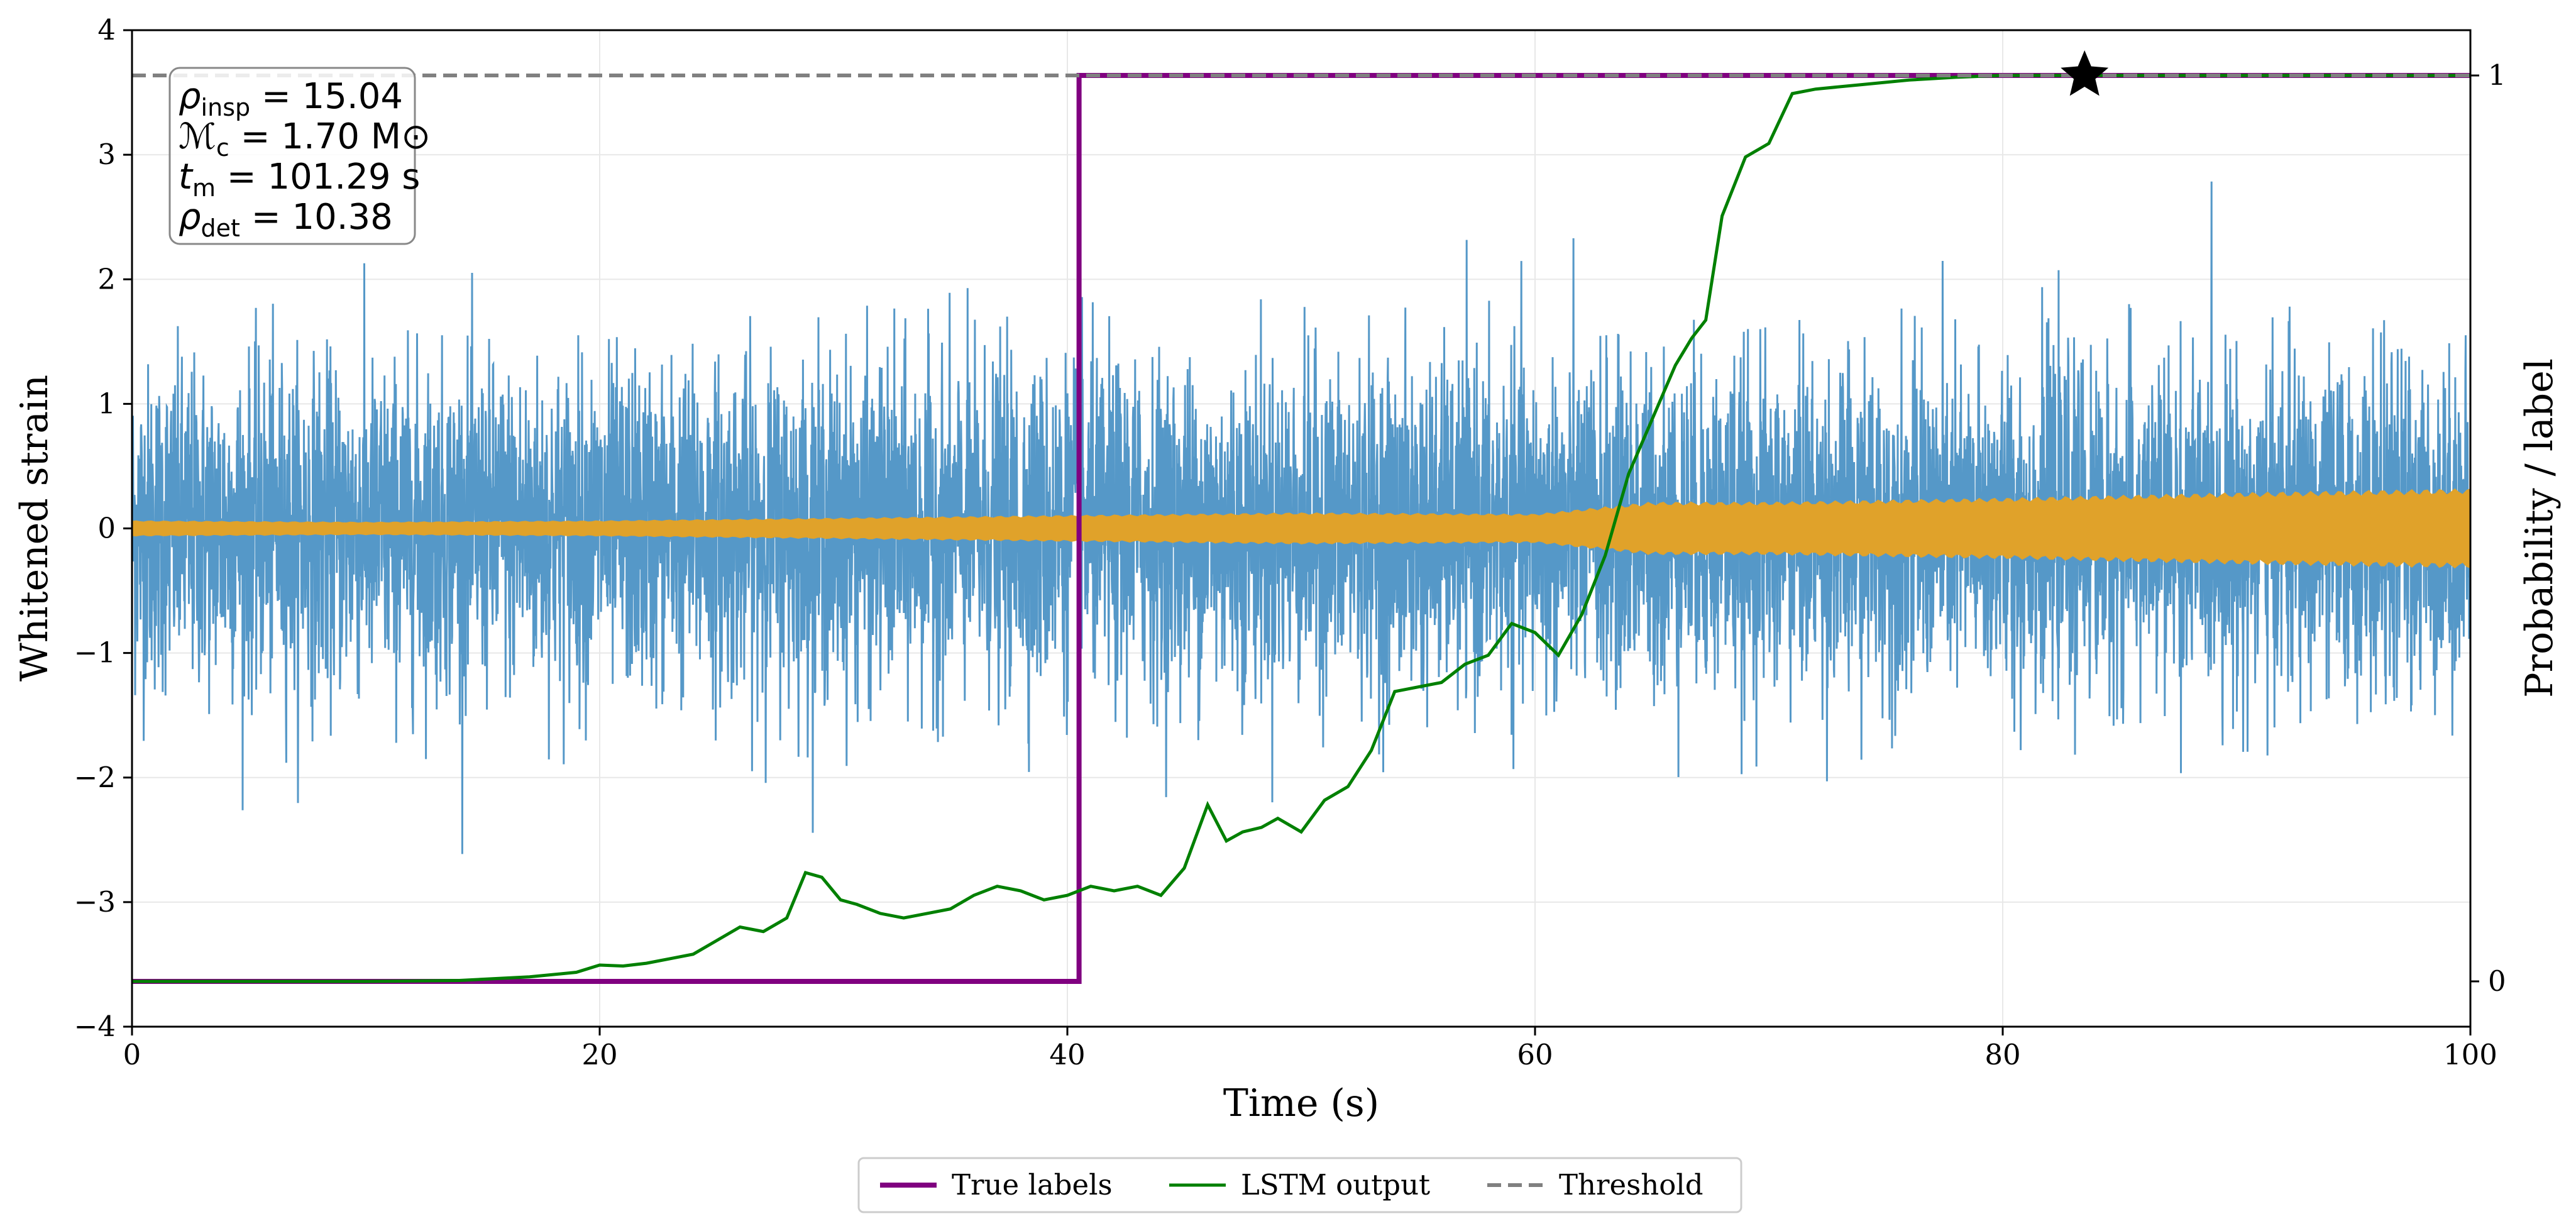 The width and height of the screenshot is (2576, 1231). I want to click on legend-entry: True labels, so click(1032, 1184).